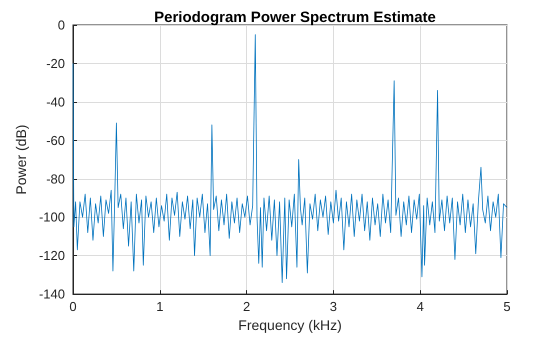 Image resolution: width=560 pixels, height=337 pixels. I want to click on y-tick-label: -20, so click(55, 63).